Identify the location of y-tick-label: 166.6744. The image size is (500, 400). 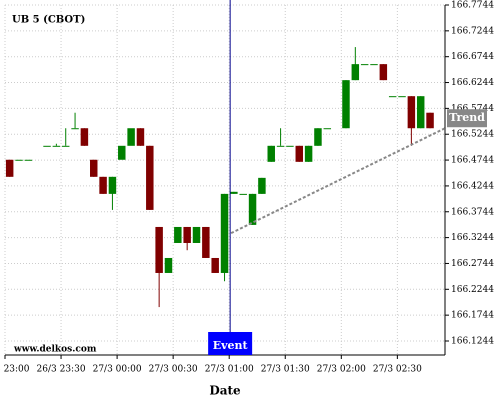
(472, 57).